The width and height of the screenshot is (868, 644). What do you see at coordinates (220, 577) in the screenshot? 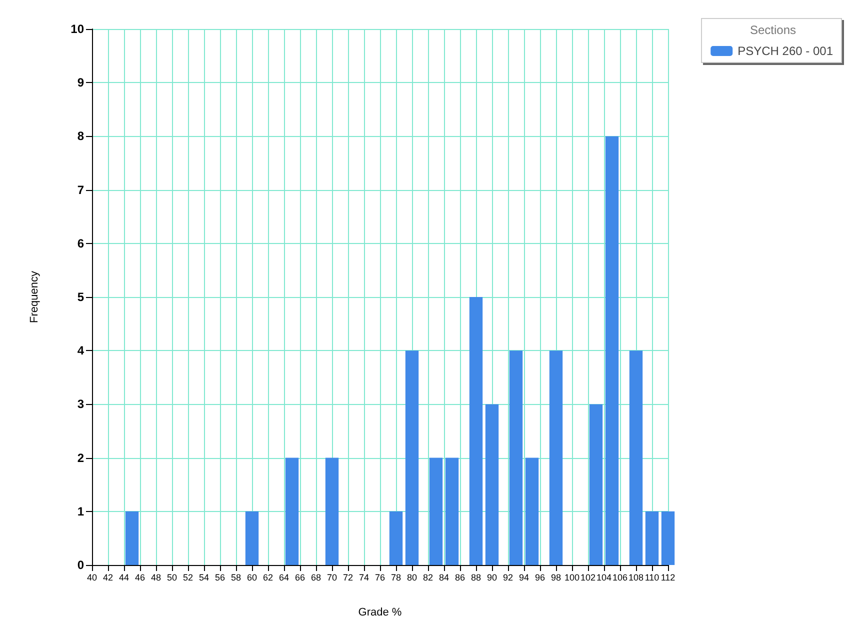
I see `x-tick-label: 56` at bounding box center [220, 577].